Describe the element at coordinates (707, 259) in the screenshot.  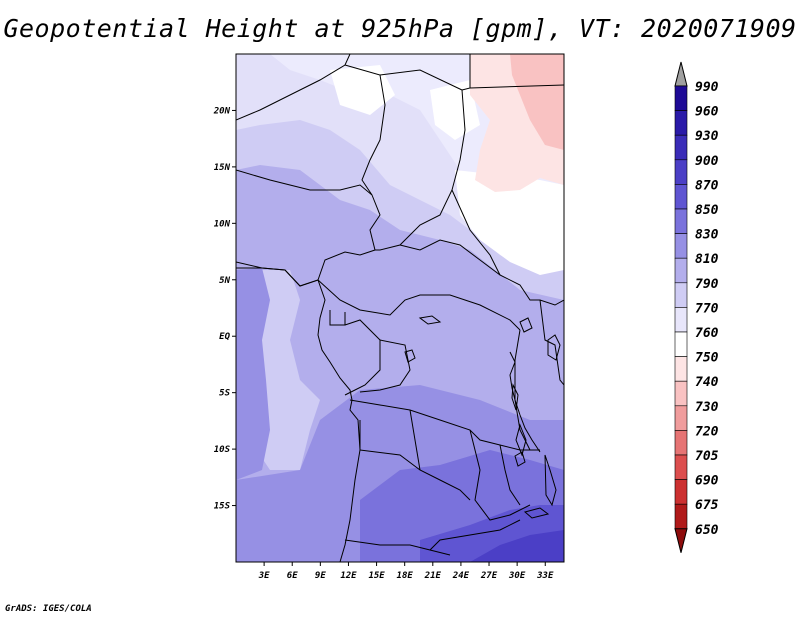
I see `colorbar-label: 810` at that location.